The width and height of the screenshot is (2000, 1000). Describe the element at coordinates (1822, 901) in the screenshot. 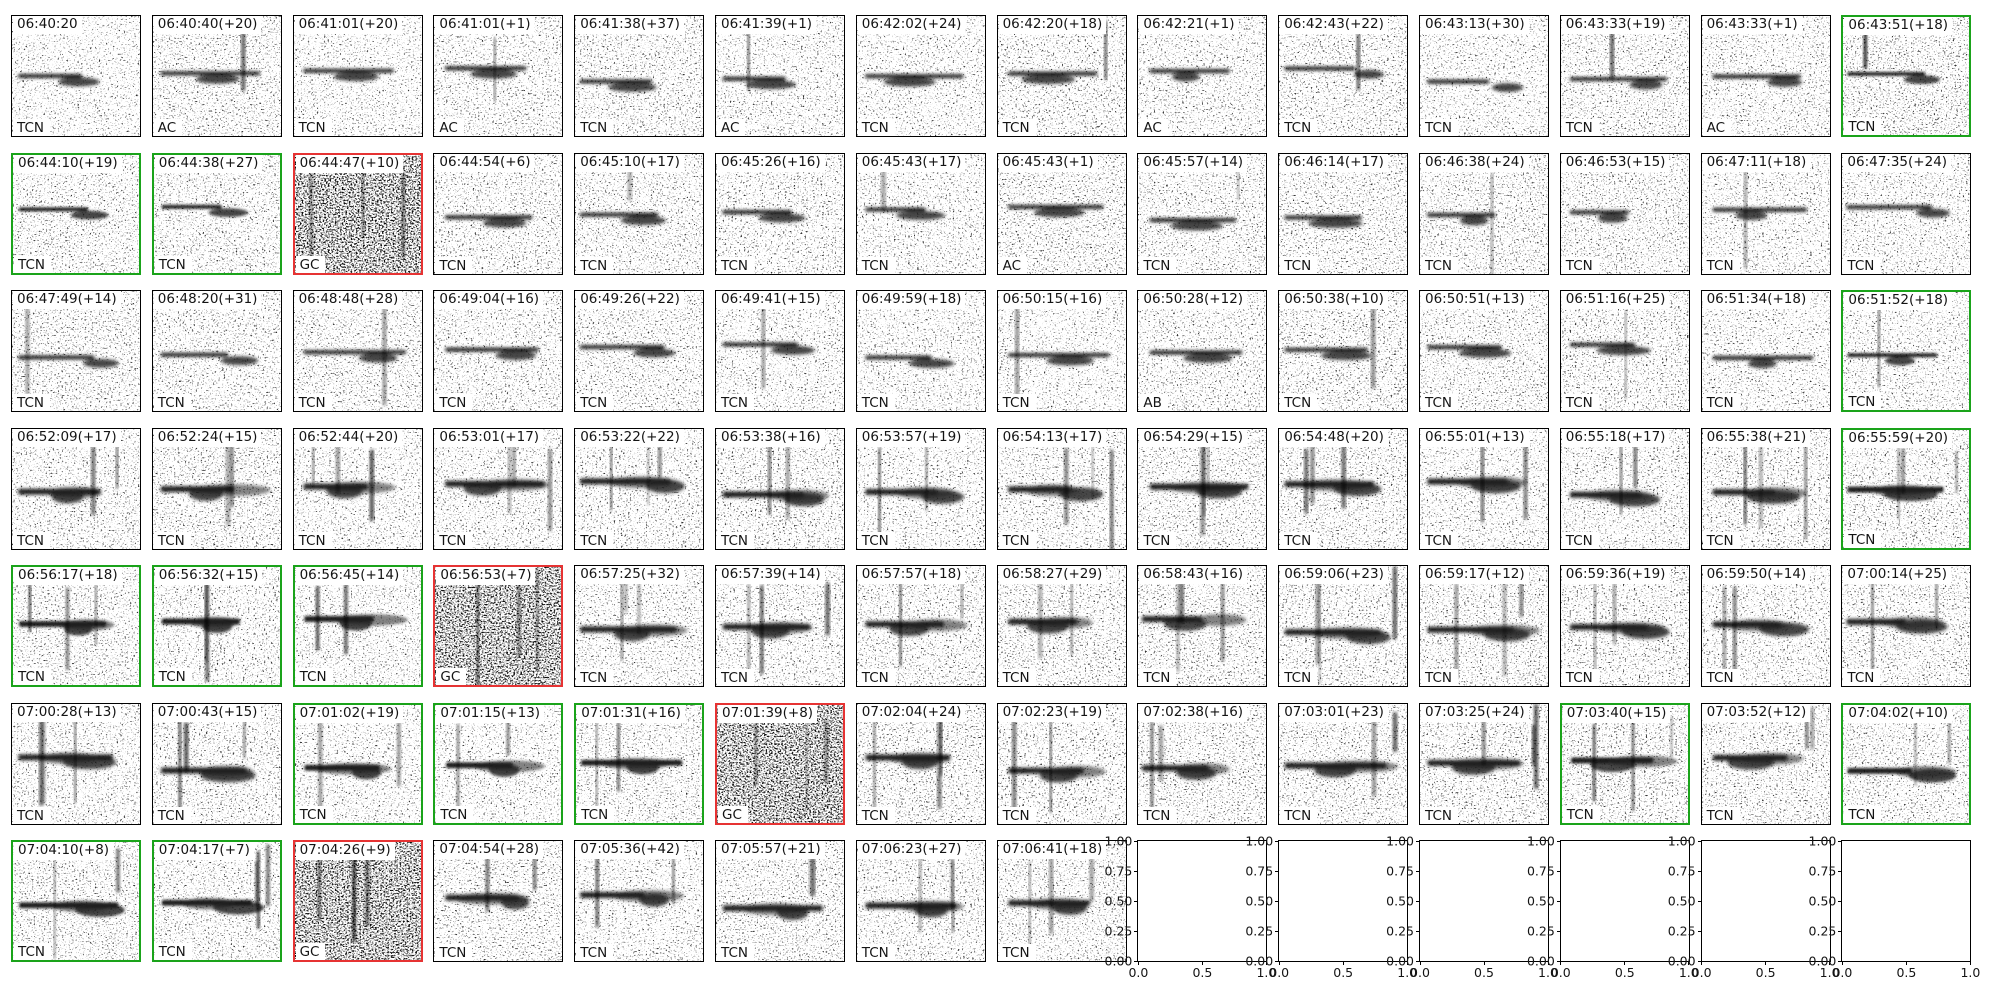

I see `y-tick-label: 0.50` at that location.